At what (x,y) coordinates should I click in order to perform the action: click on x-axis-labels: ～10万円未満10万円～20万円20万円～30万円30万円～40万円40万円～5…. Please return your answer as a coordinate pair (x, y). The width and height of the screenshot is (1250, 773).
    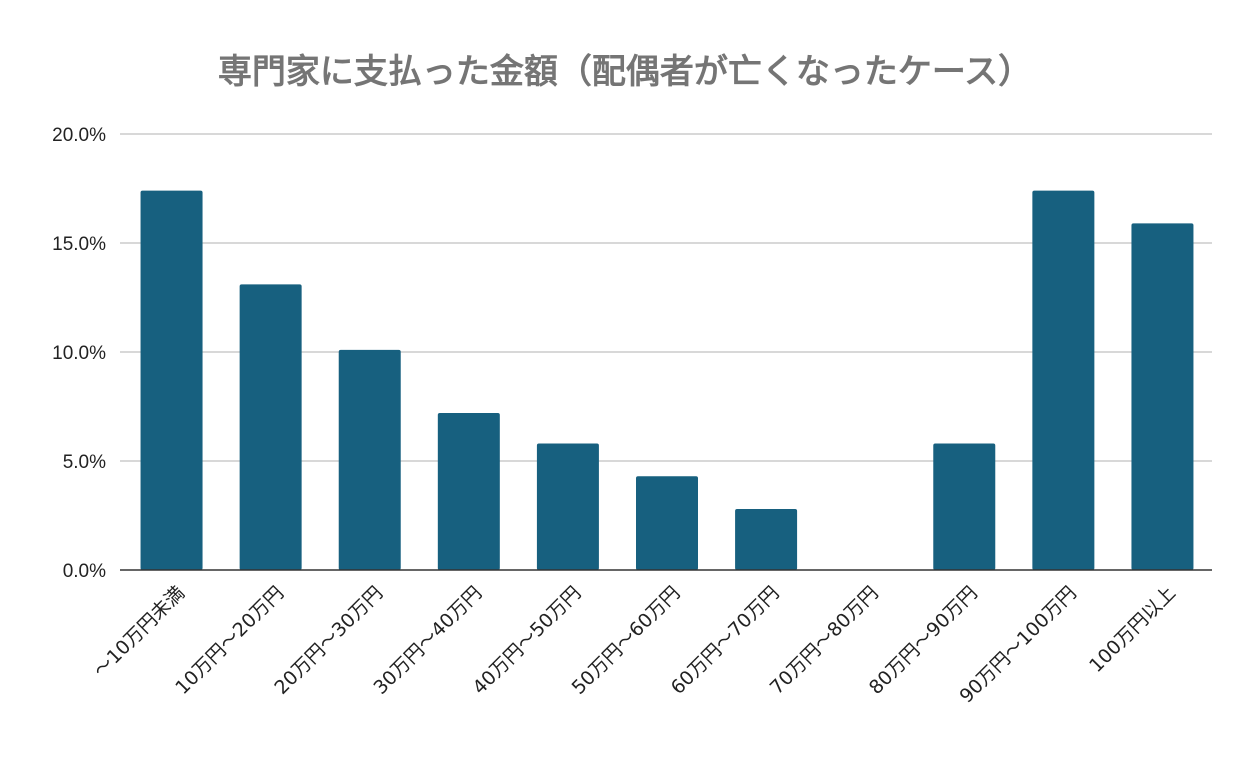
    Looking at the image, I should click on (634, 644).